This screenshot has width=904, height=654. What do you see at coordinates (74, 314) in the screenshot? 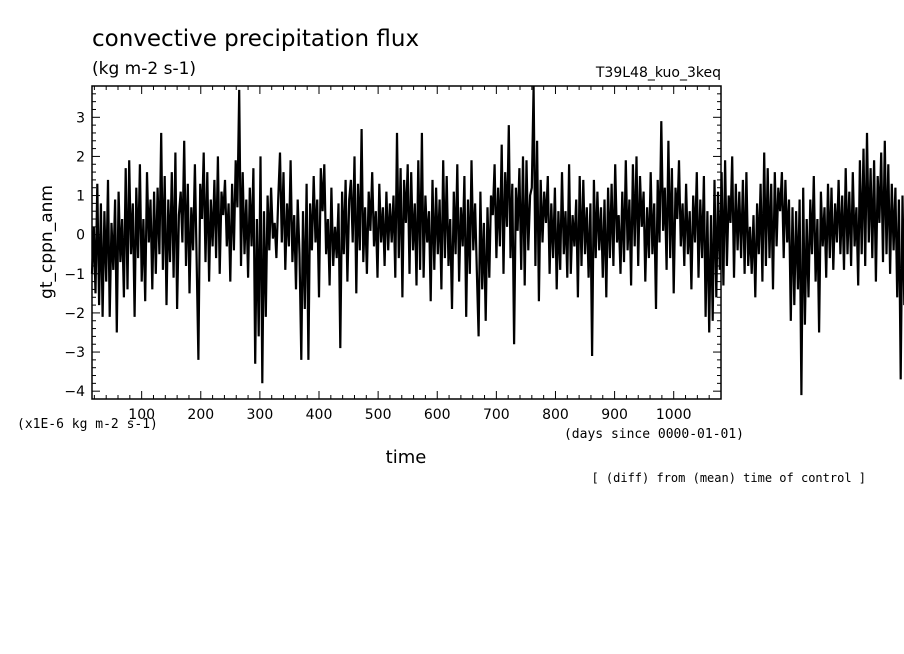
I see `y-tick-label: −2` at bounding box center [74, 314].